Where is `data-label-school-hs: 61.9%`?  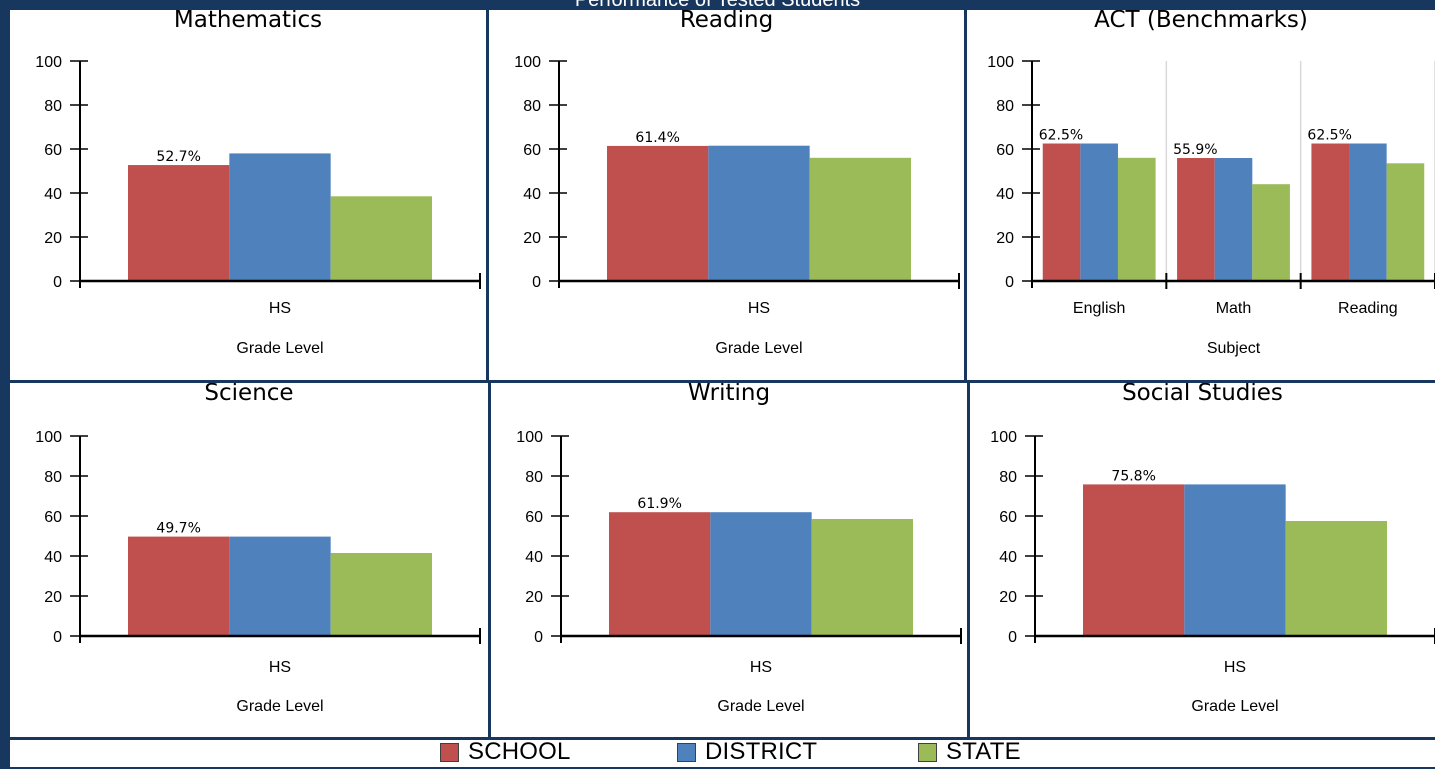 data-label-school-hs: 61.9% is located at coordinates (659, 504).